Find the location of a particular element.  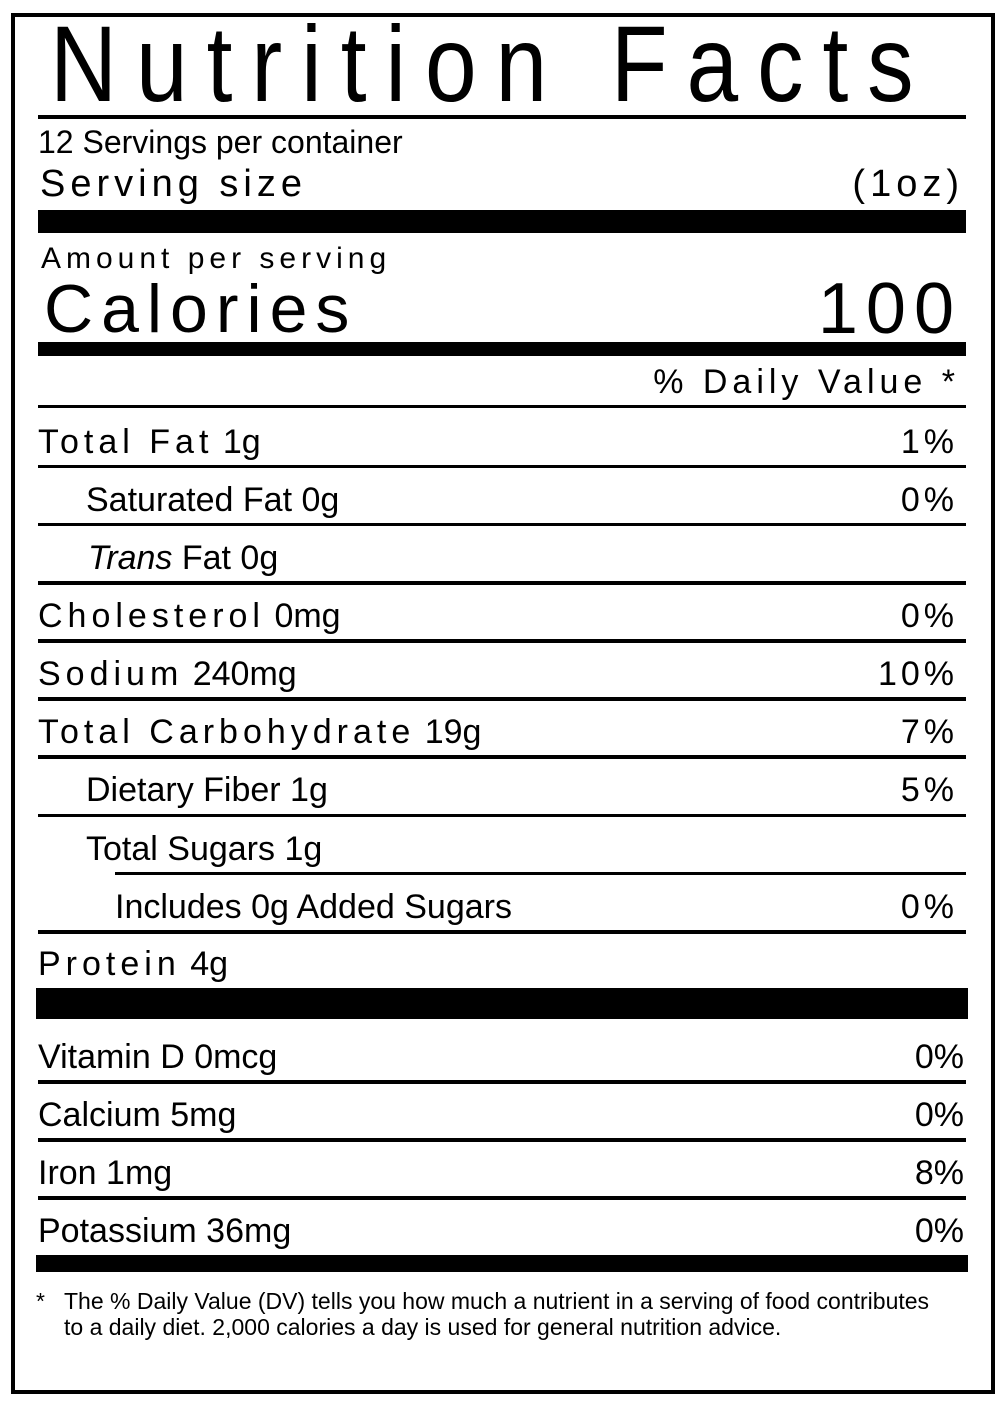

nutrient-label: Trans Fat 0g is located at coordinates (183, 558).